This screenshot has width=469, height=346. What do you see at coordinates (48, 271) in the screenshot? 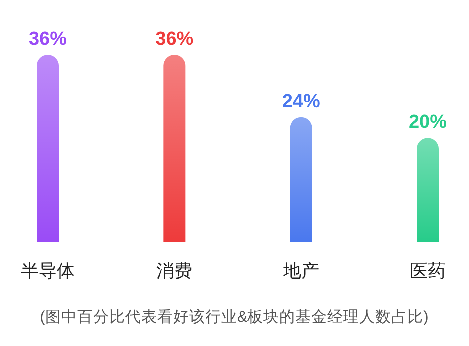
I see `x-tick-label: 半导体` at bounding box center [48, 271].